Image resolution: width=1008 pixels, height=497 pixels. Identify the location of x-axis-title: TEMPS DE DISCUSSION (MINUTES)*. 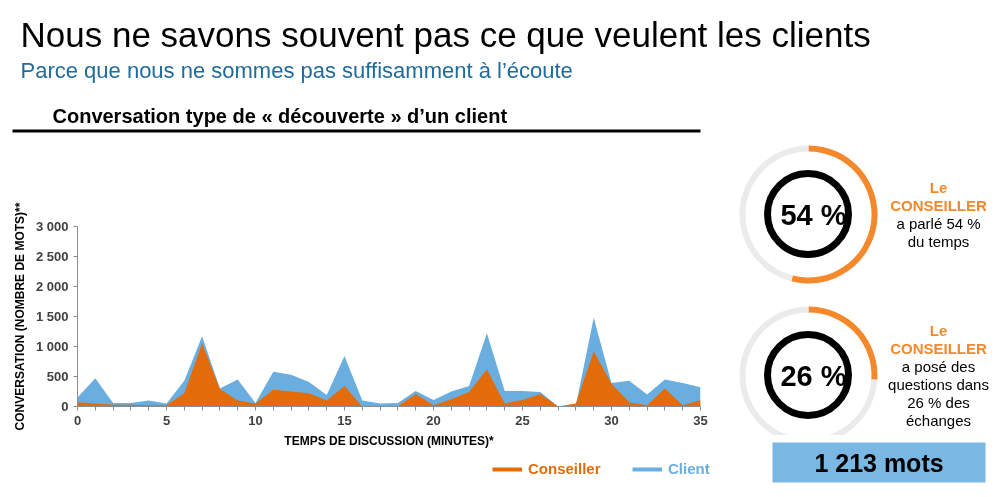
(389, 440).